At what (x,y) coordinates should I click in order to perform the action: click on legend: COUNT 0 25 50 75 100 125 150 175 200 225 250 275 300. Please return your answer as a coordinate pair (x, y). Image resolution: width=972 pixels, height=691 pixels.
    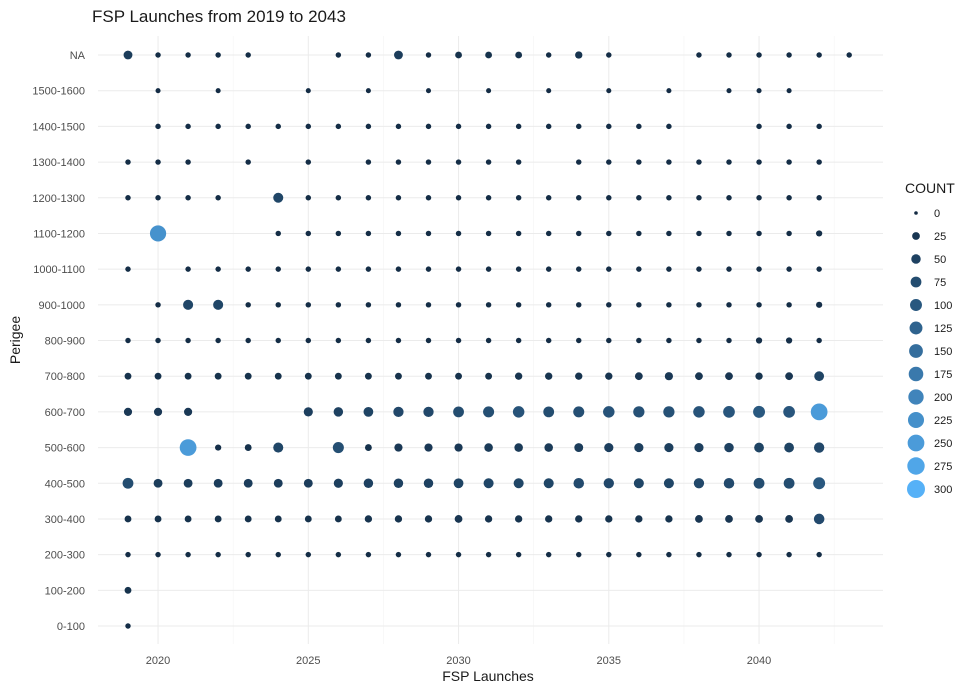
    Looking at the image, I should click on (930, 339).